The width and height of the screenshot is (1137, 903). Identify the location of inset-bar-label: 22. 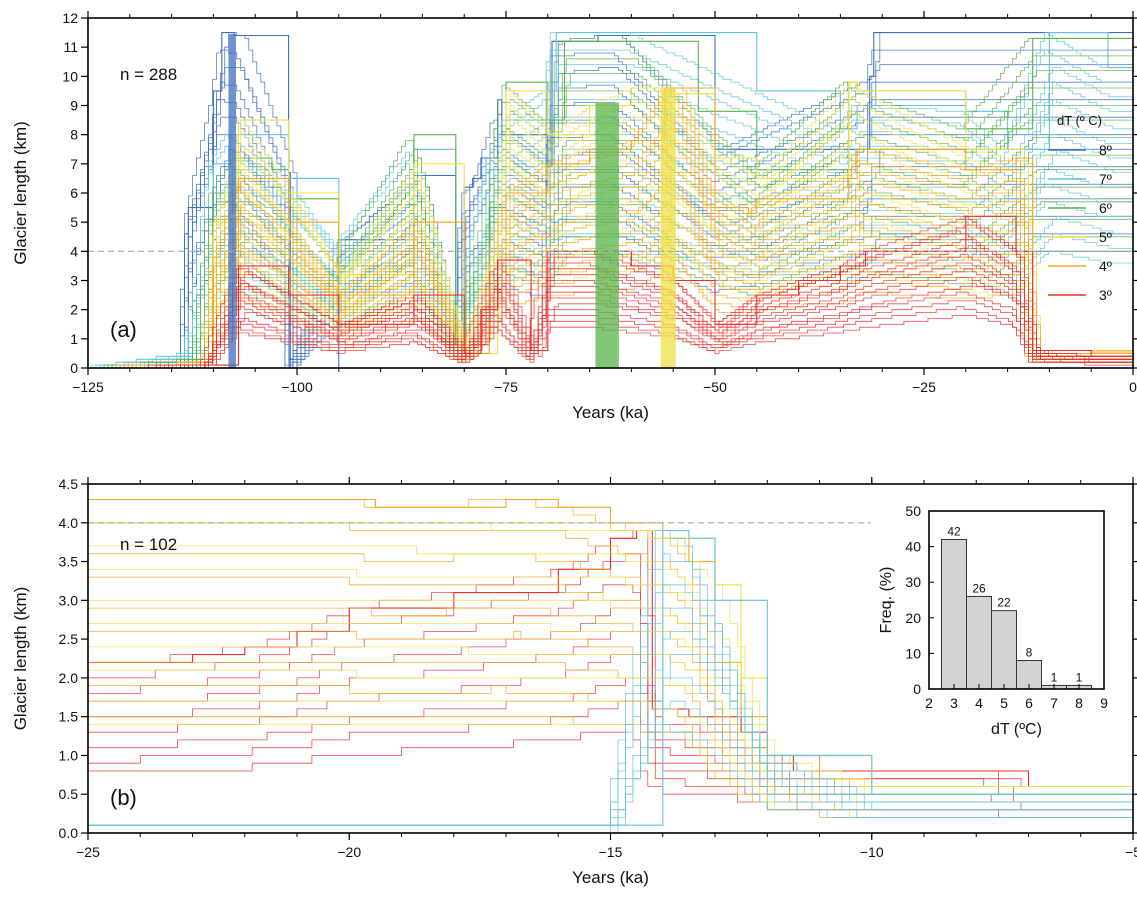
(1004, 603).